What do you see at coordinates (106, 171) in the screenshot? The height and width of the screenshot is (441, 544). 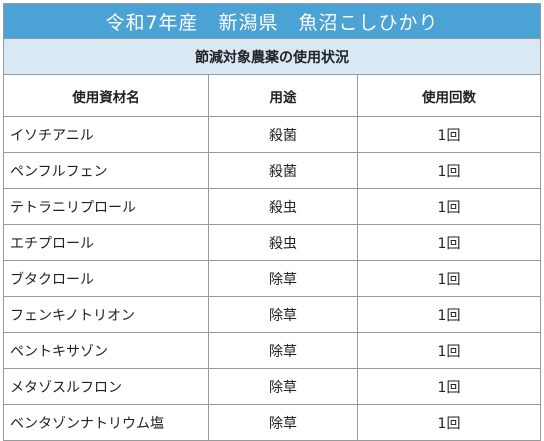 I see `material-name-cell: ペンフルフェン` at bounding box center [106, 171].